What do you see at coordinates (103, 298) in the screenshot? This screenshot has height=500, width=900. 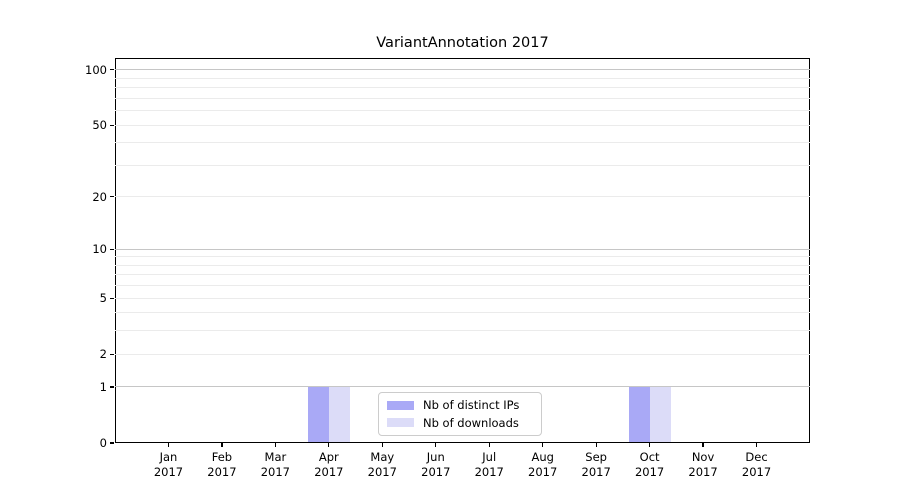 I see `y-tick-label: 5` at bounding box center [103, 298].